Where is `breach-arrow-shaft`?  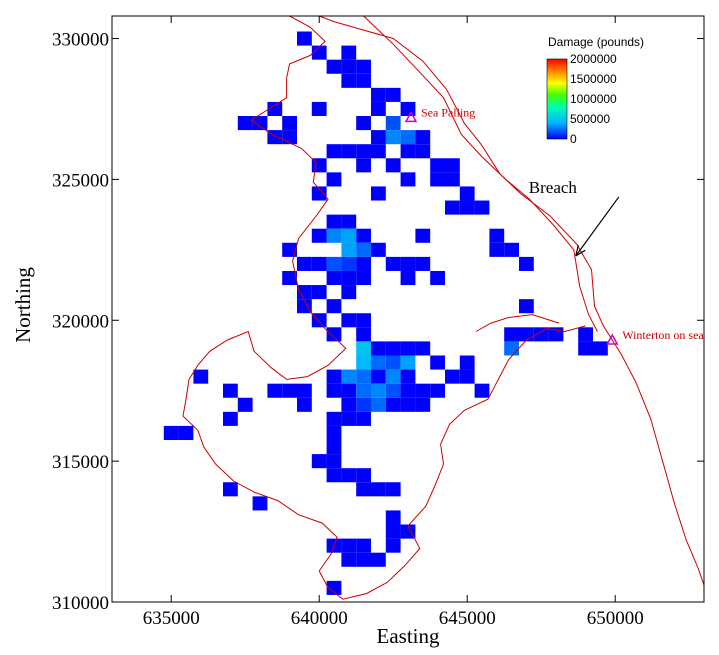
breach-arrow-shaft is located at coordinates (597, 226).